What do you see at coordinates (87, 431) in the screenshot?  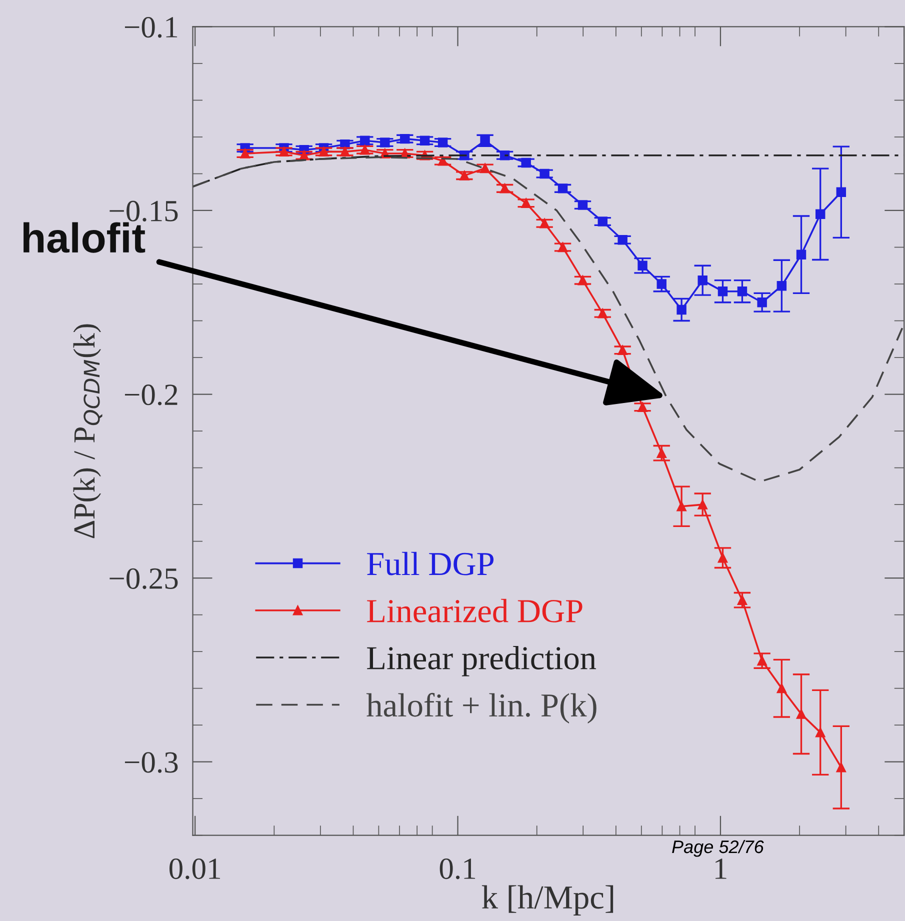 I see `y-axis-title: ΔP(k) / P$_{QCDM}$(k)` at bounding box center [87, 431].